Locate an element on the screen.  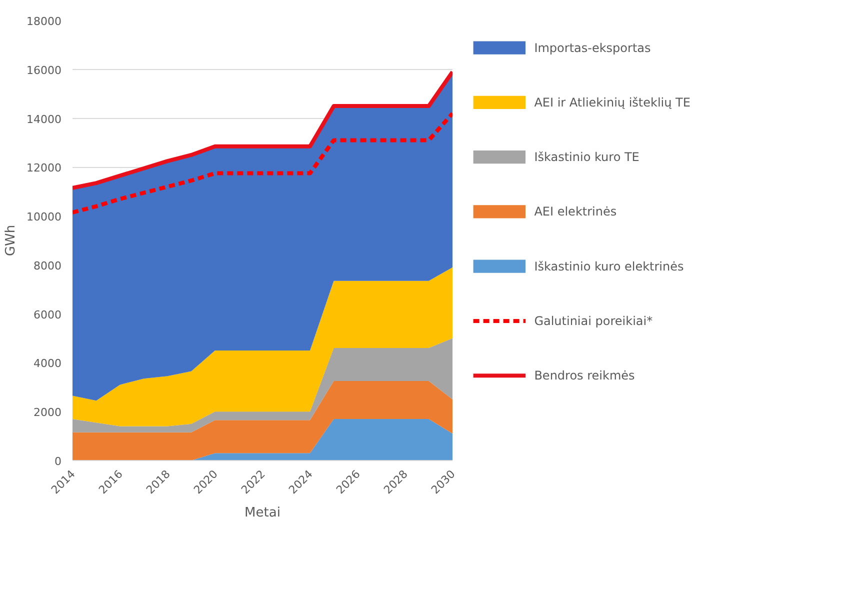
y-axis-title: GWh is located at coordinates (11, 240).